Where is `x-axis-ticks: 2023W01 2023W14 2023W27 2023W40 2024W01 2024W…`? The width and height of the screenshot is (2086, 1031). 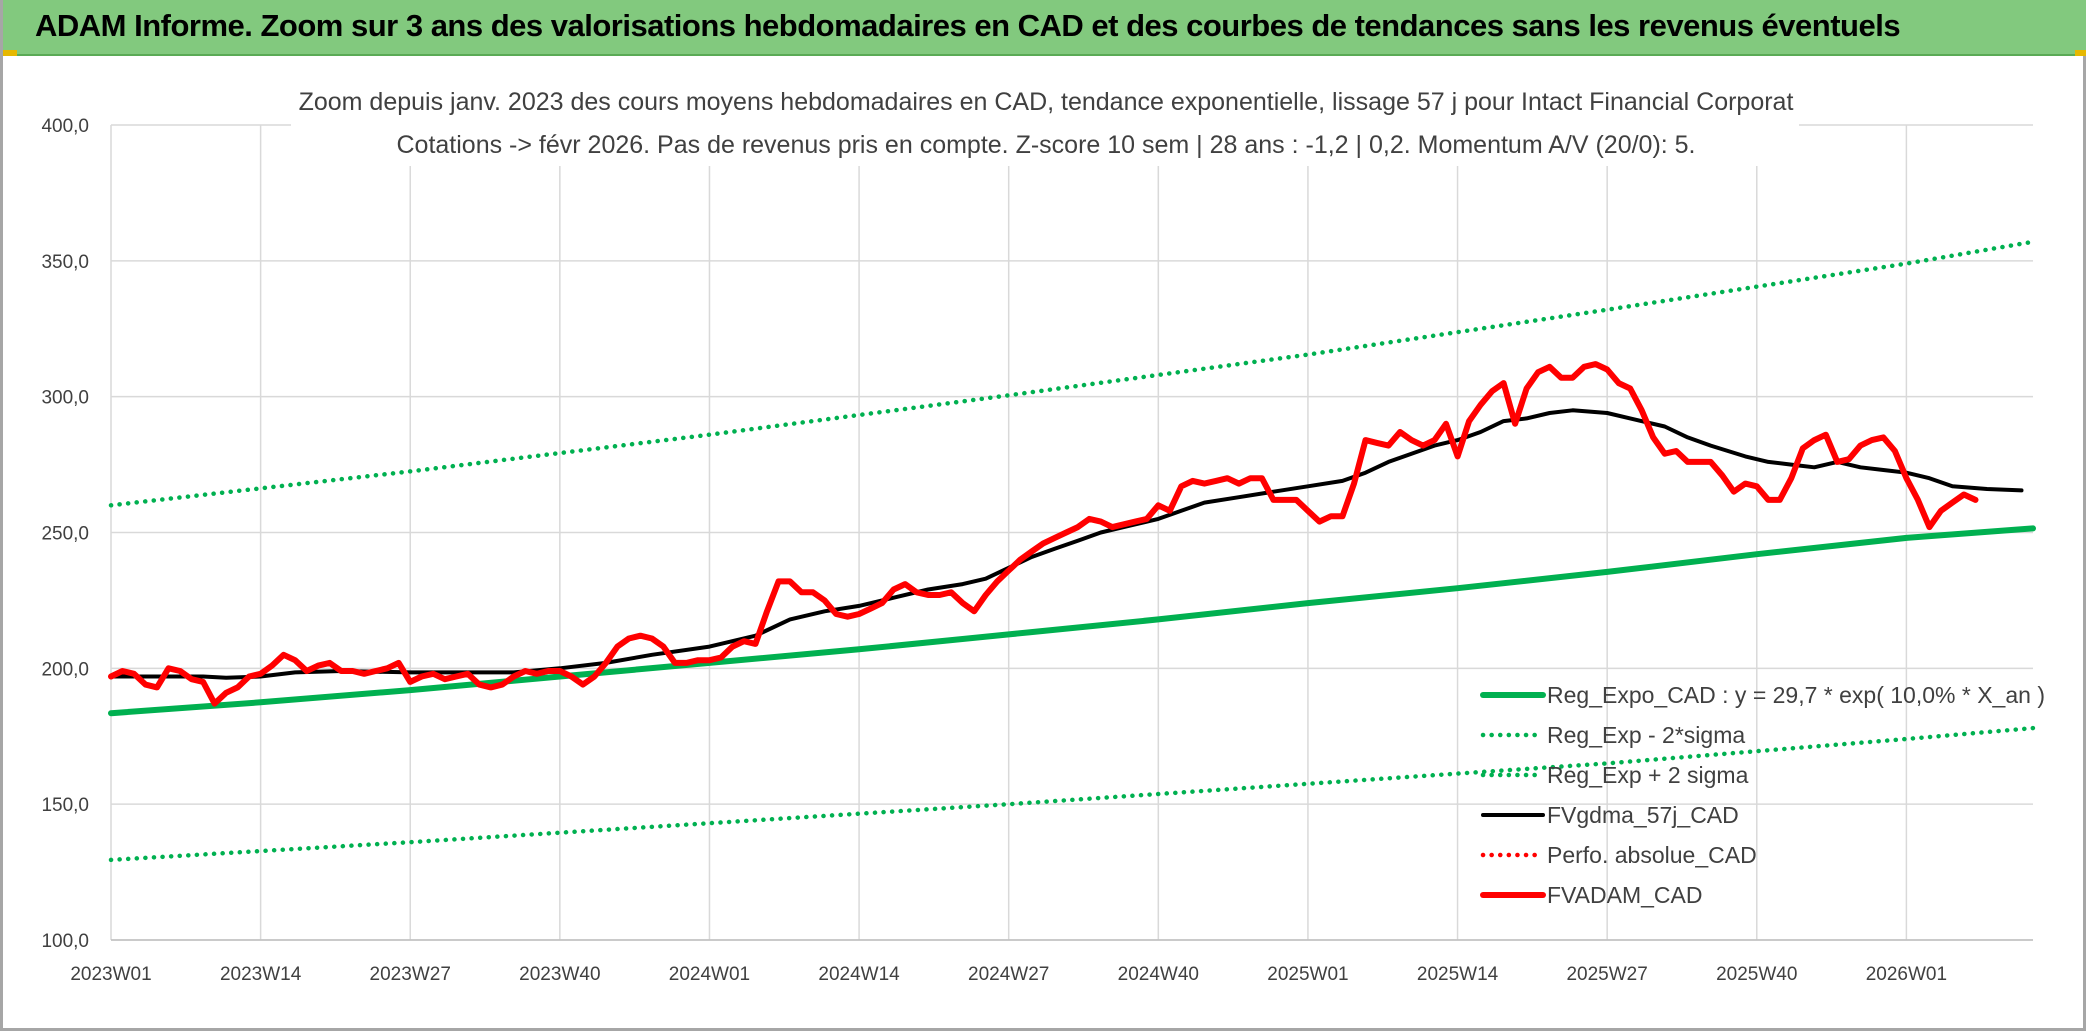
x-axis-ticks: 2023W01 2023W14 2023W27 2023W40 2024W01 2024W… is located at coordinates (1008, 974).